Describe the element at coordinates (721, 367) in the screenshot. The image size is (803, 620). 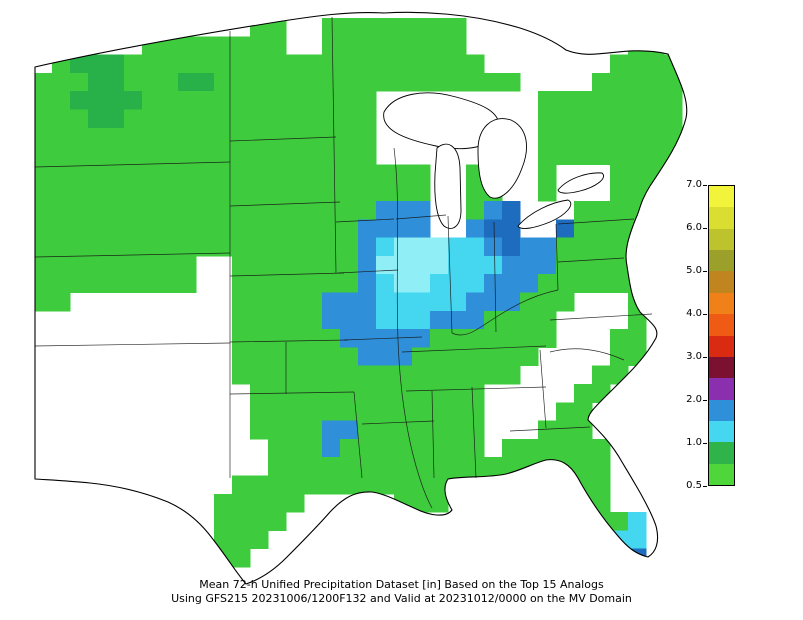
I see `colorbar-segment-2.5-3.0` at that location.